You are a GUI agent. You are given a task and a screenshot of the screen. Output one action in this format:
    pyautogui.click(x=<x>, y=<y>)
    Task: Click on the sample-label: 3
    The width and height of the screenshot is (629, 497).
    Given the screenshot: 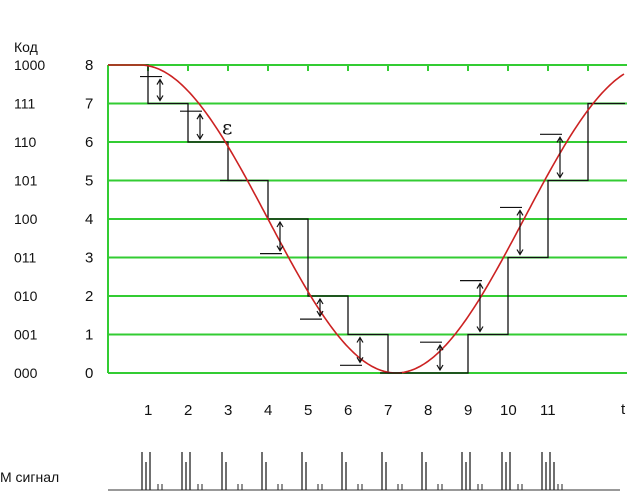 What is the action you would take?
    pyautogui.click(x=228, y=410)
    